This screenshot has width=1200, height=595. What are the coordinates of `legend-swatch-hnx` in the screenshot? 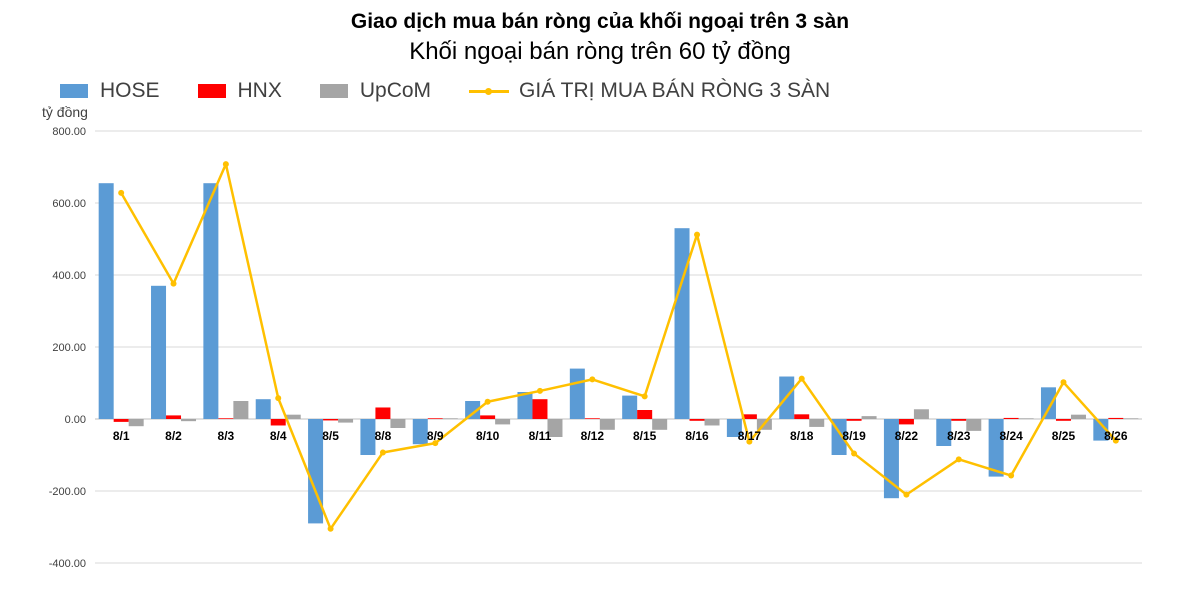 It's located at (211, 91).